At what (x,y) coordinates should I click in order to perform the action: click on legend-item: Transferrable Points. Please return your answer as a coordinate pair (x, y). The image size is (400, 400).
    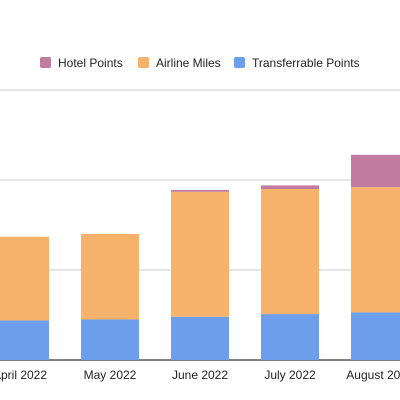
    Looking at the image, I should click on (297, 63).